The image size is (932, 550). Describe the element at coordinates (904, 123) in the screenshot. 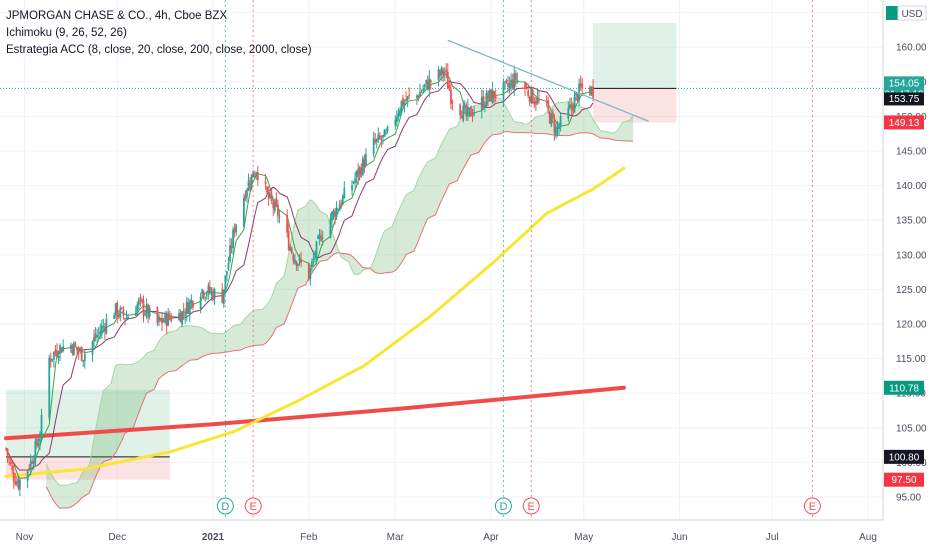

I see `price-badge-text: 149.13` at that location.